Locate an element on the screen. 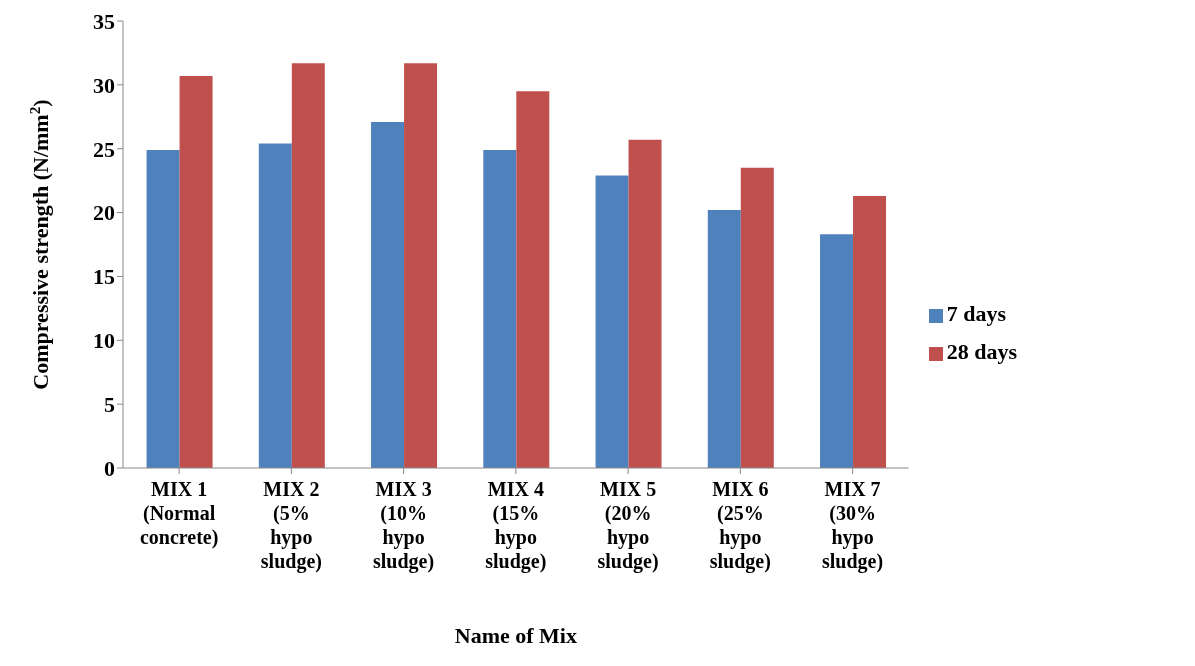 This screenshot has height=666, width=1195. y-tick-label: 15 is located at coordinates (104, 277).